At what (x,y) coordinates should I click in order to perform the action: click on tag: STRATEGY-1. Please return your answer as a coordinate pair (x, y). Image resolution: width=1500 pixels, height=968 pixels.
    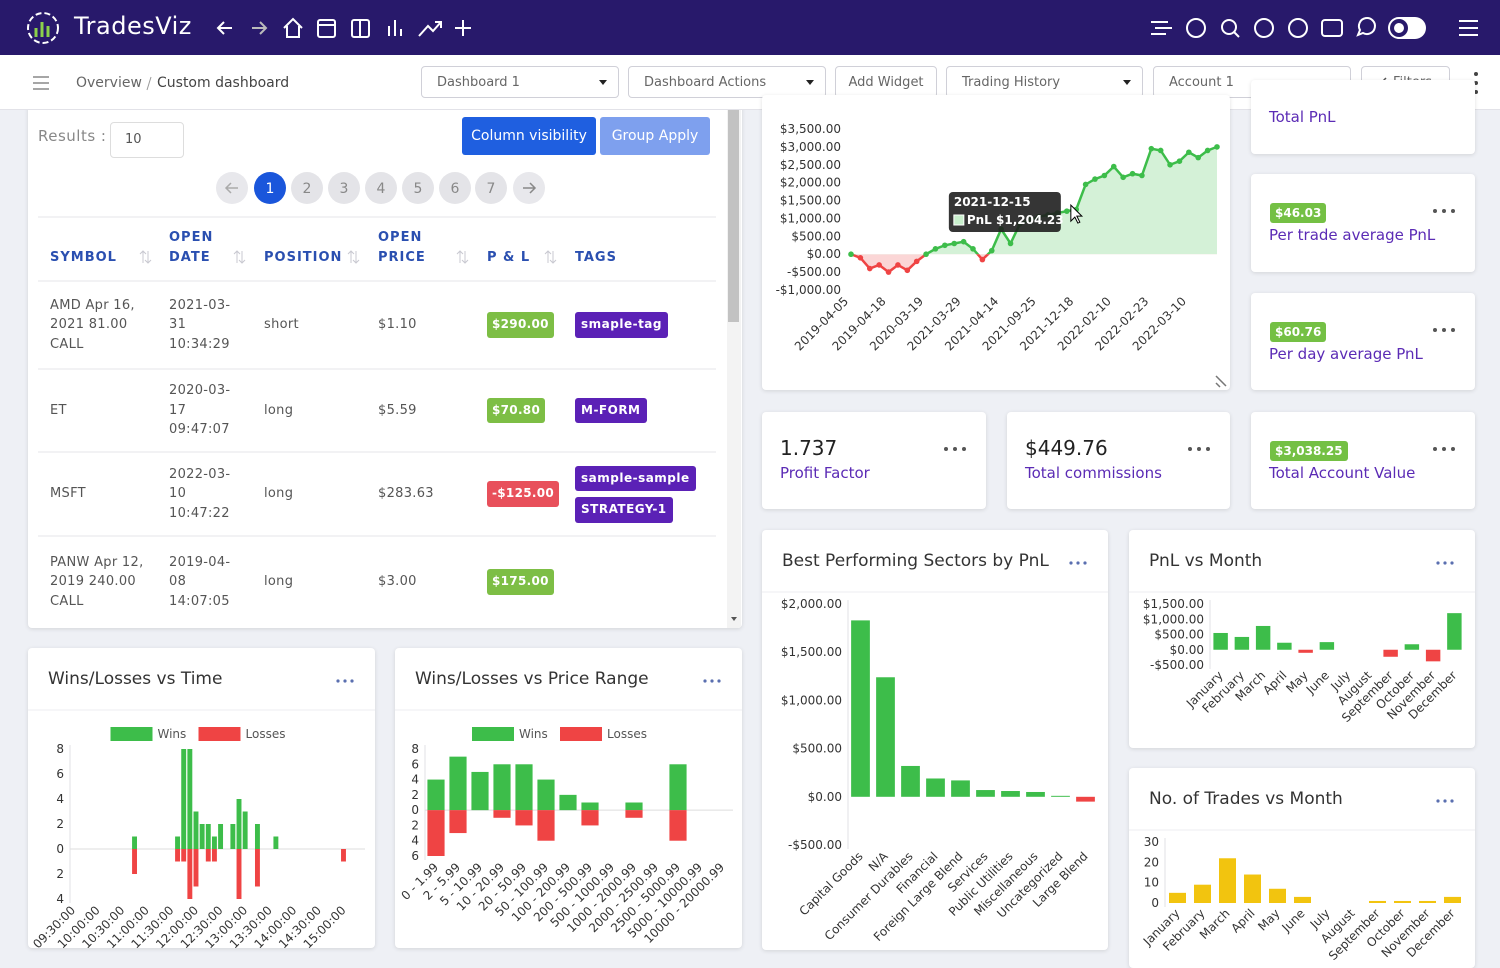
    Looking at the image, I should click on (624, 510).